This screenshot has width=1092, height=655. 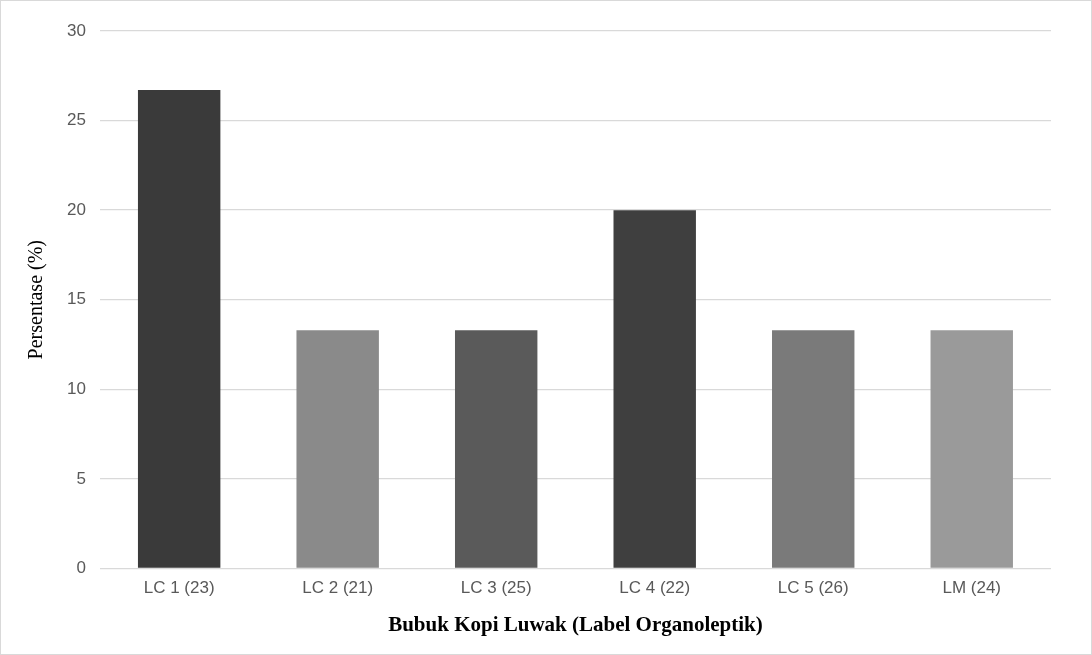 What do you see at coordinates (76, 299) in the screenshot?
I see `y-tick-label: 15` at bounding box center [76, 299].